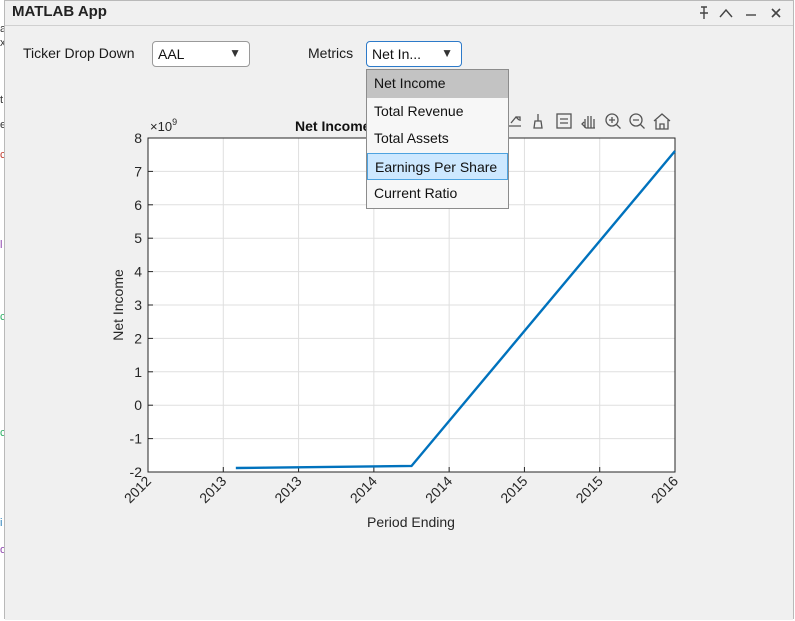 The width and height of the screenshot is (795, 621). Describe the element at coordinates (515, 121) in the screenshot. I see `export-icon` at that location.